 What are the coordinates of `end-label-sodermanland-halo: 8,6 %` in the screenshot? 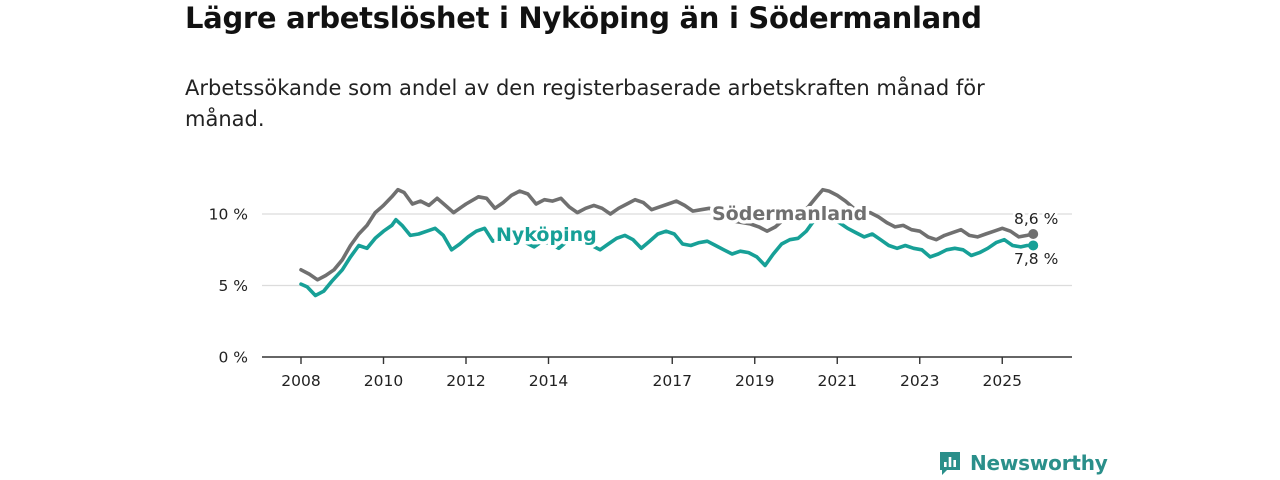 It's located at (1036, 219).